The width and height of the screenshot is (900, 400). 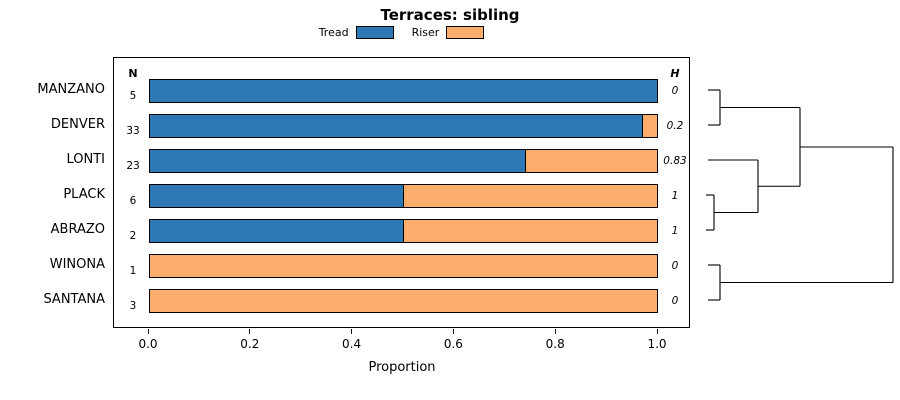 What do you see at coordinates (276, 231) in the screenshot?
I see `bar-segment-tread-abrazo` at bounding box center [276, 231].